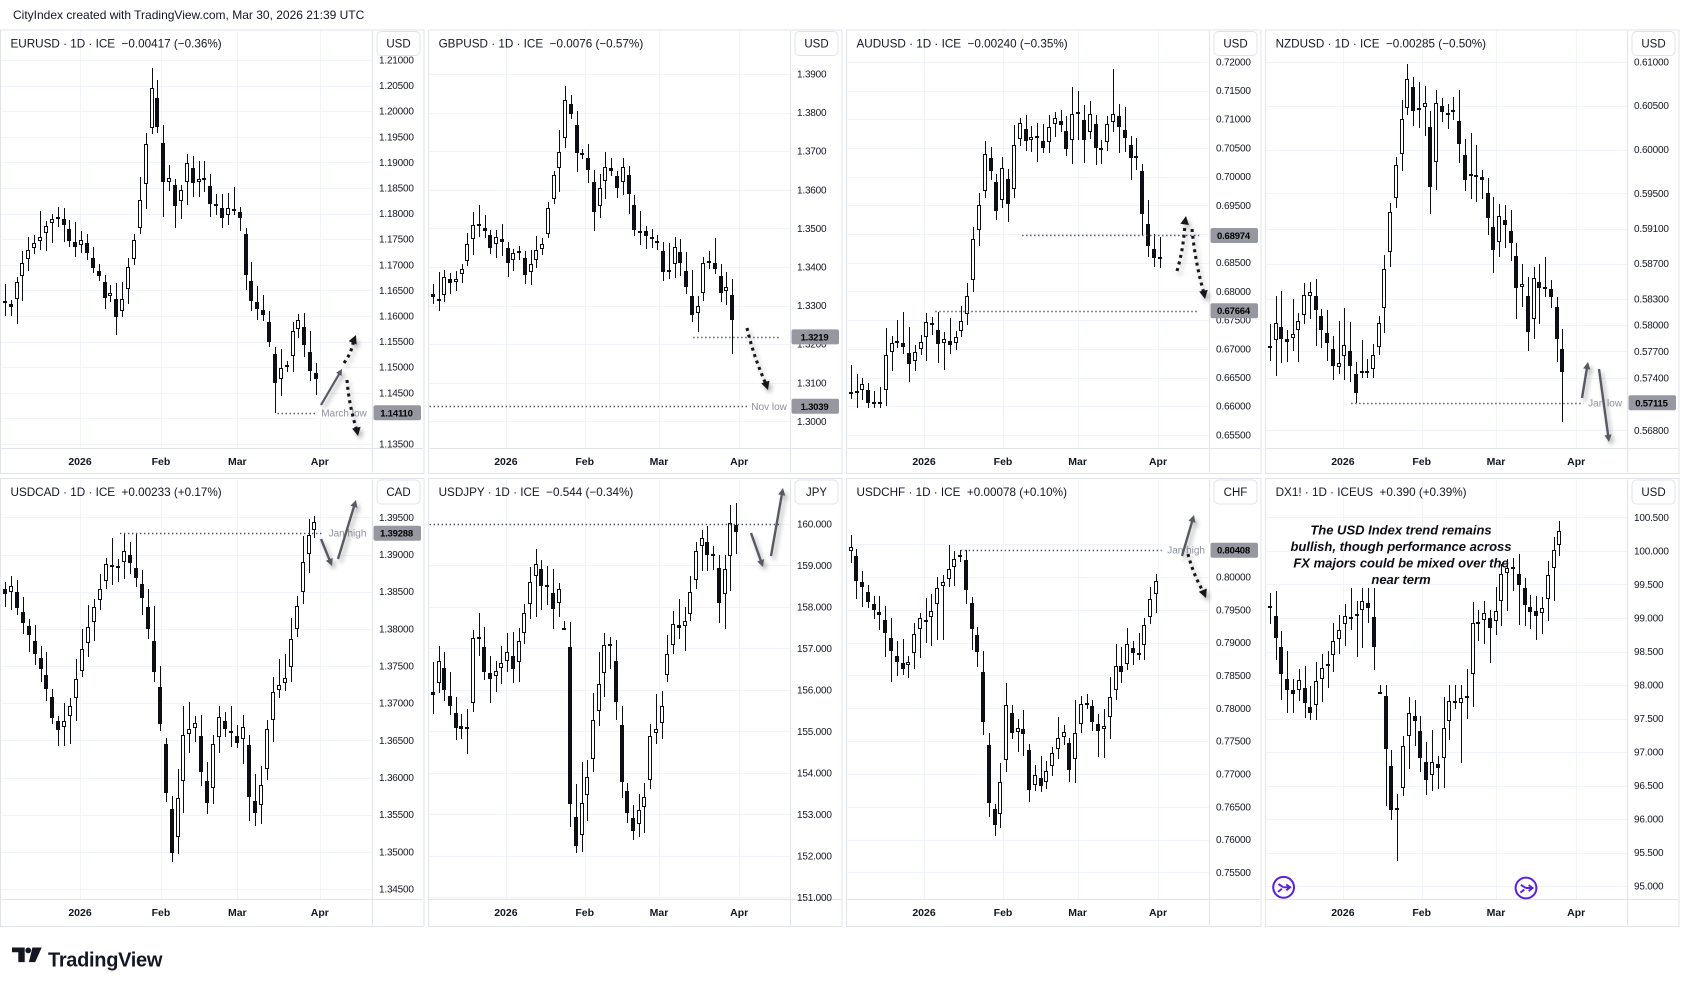  What do you see at coordinates (812, 383) in the screenshot?
I see `svg-text: 1.3100` at bounding box center [812, 383].